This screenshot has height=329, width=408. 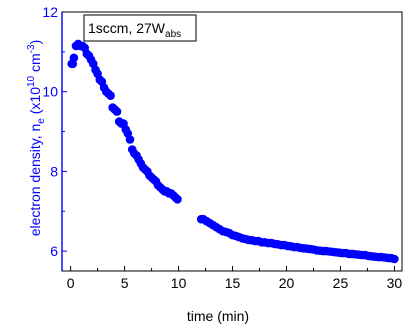 What do you see at coordinates (50, 92) in the screenshot?
I see `y-tick-label: 10` at bounding box center [50, 92].